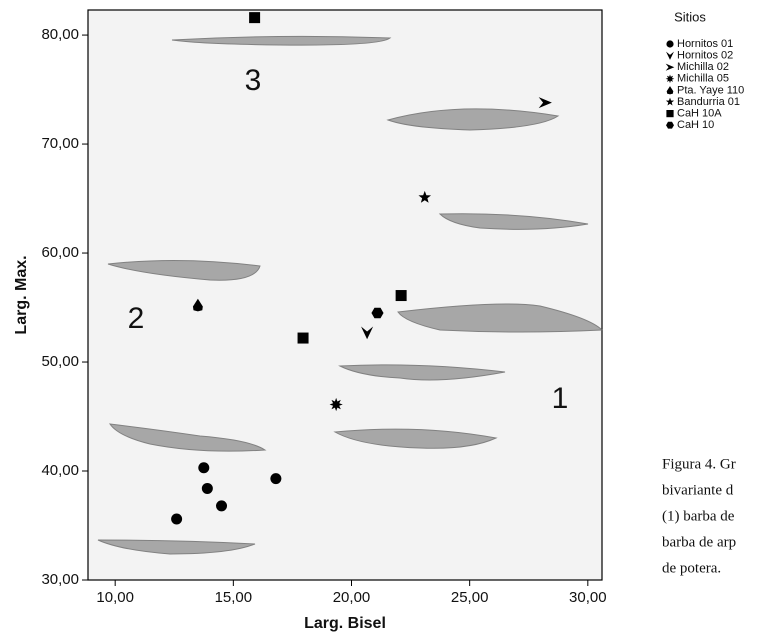 This screenshot has width=771, height=640. Describe the element at coordinates (690, 16) in the screenshot. I see `legend-title: Sitios` at that location.